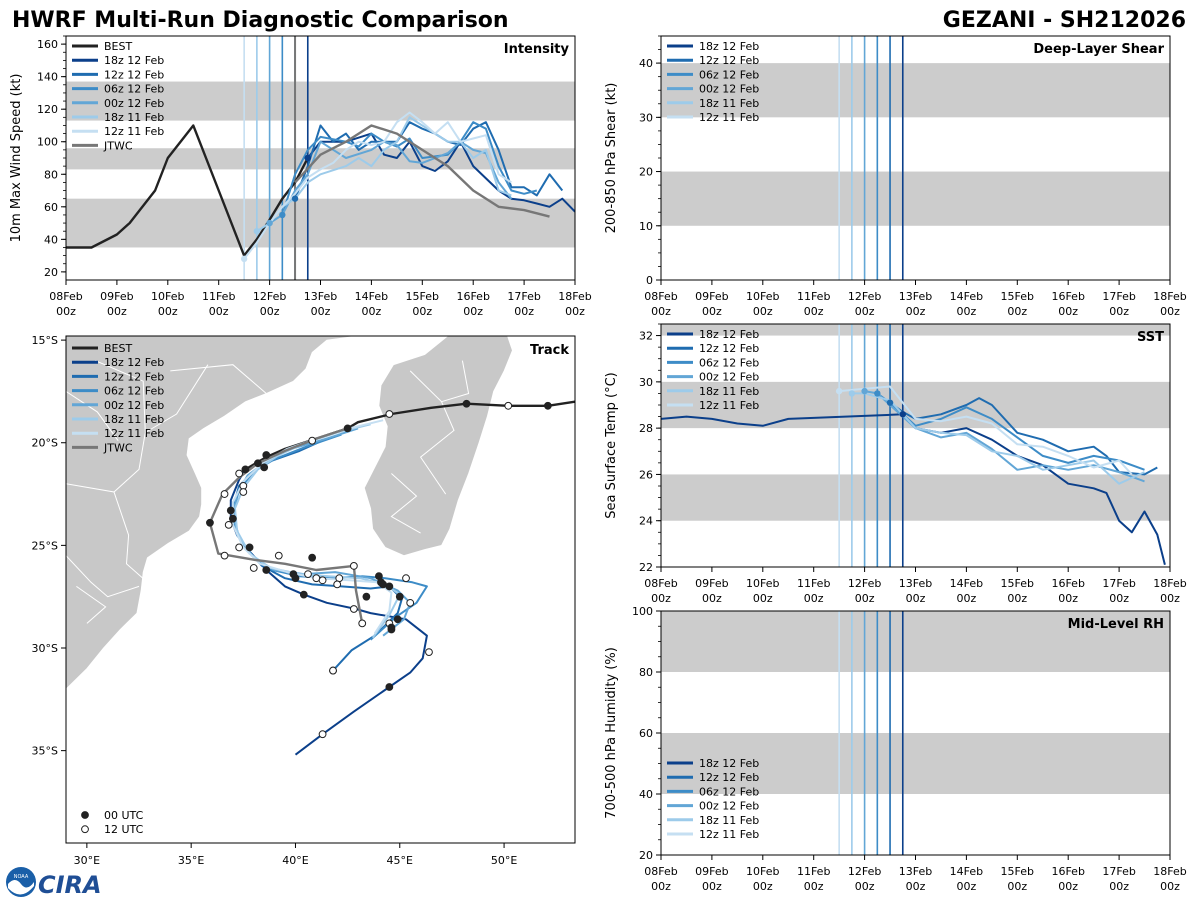 The height and width of the screenshot is (900, 1200). What do you see at coordinates (47, 109) in the screenshot?
I see `intensity-ytick-label: 120` at bounding box center [47, 109].